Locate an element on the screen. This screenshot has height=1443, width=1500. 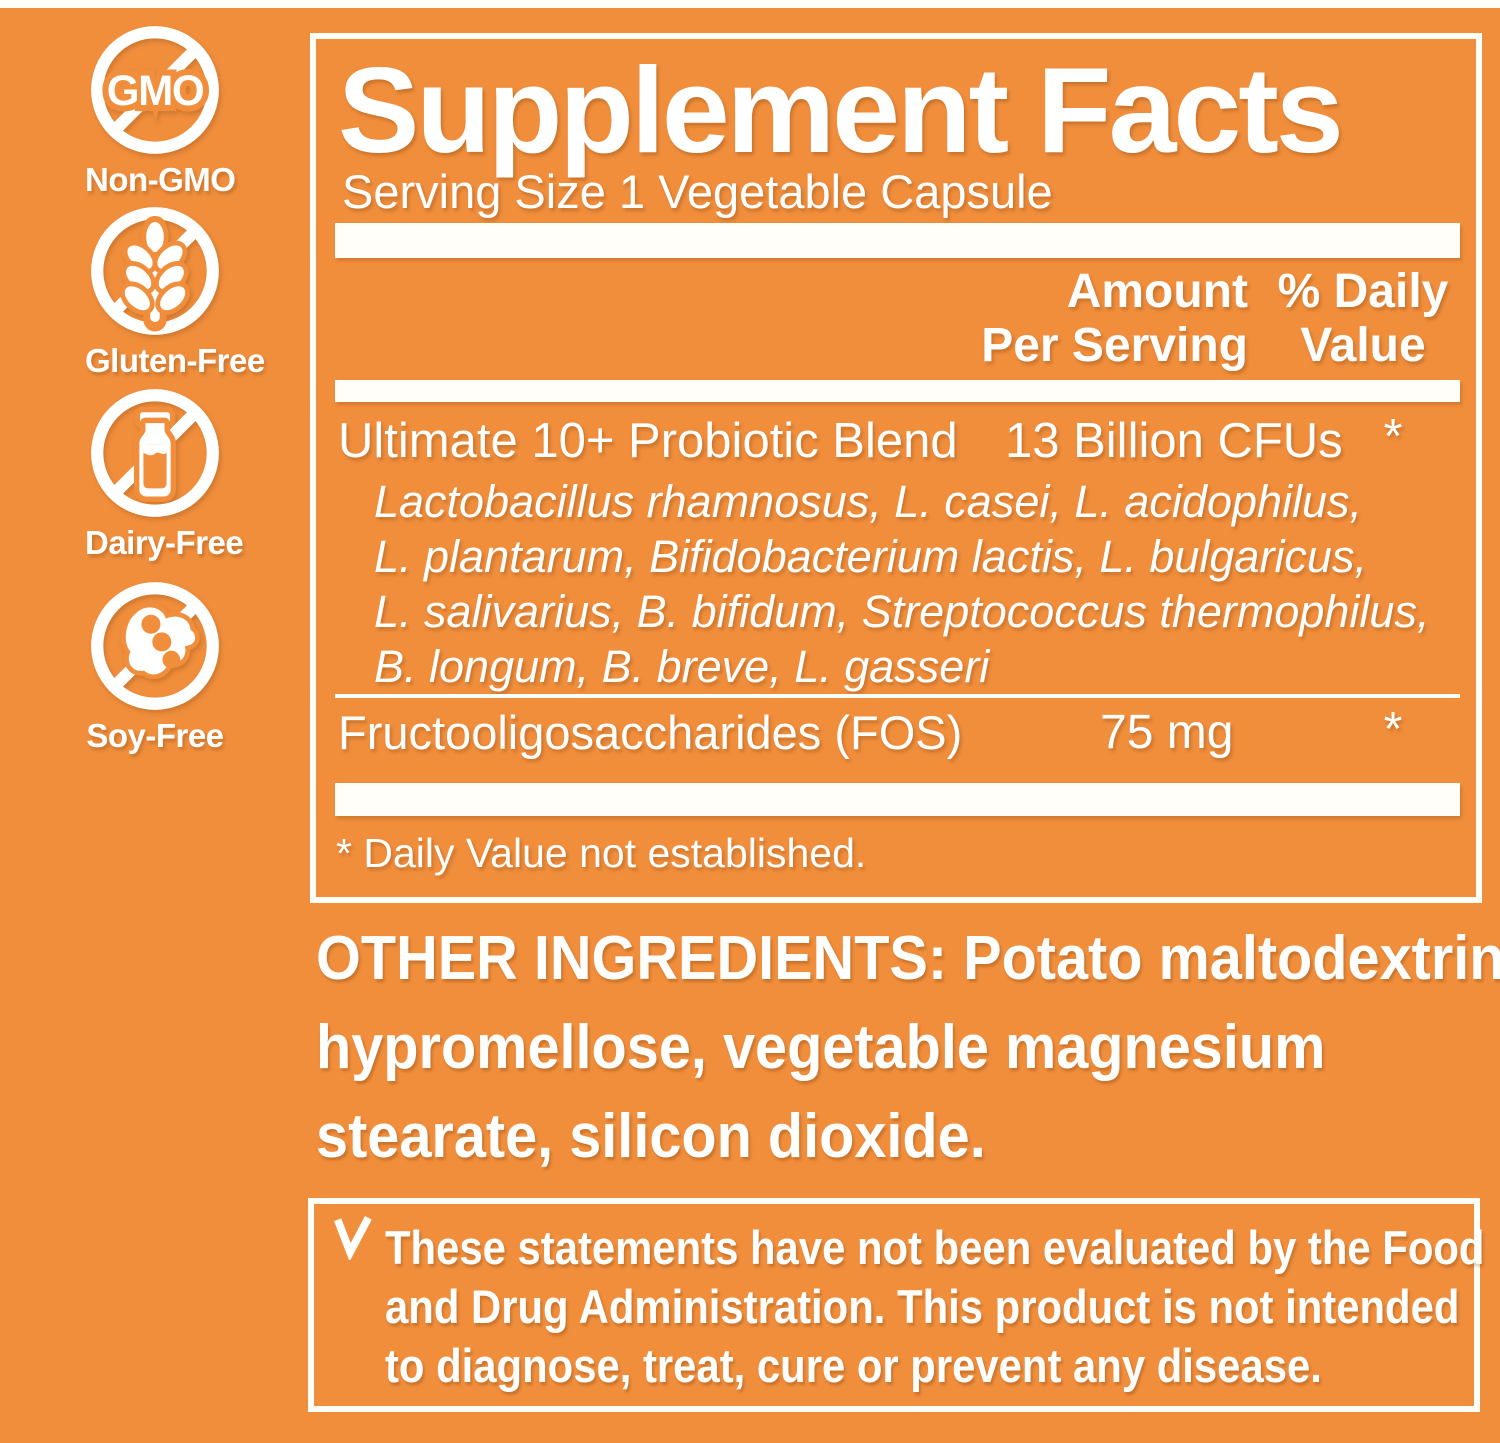
separator-hairline is located at coordinates (897, 696).